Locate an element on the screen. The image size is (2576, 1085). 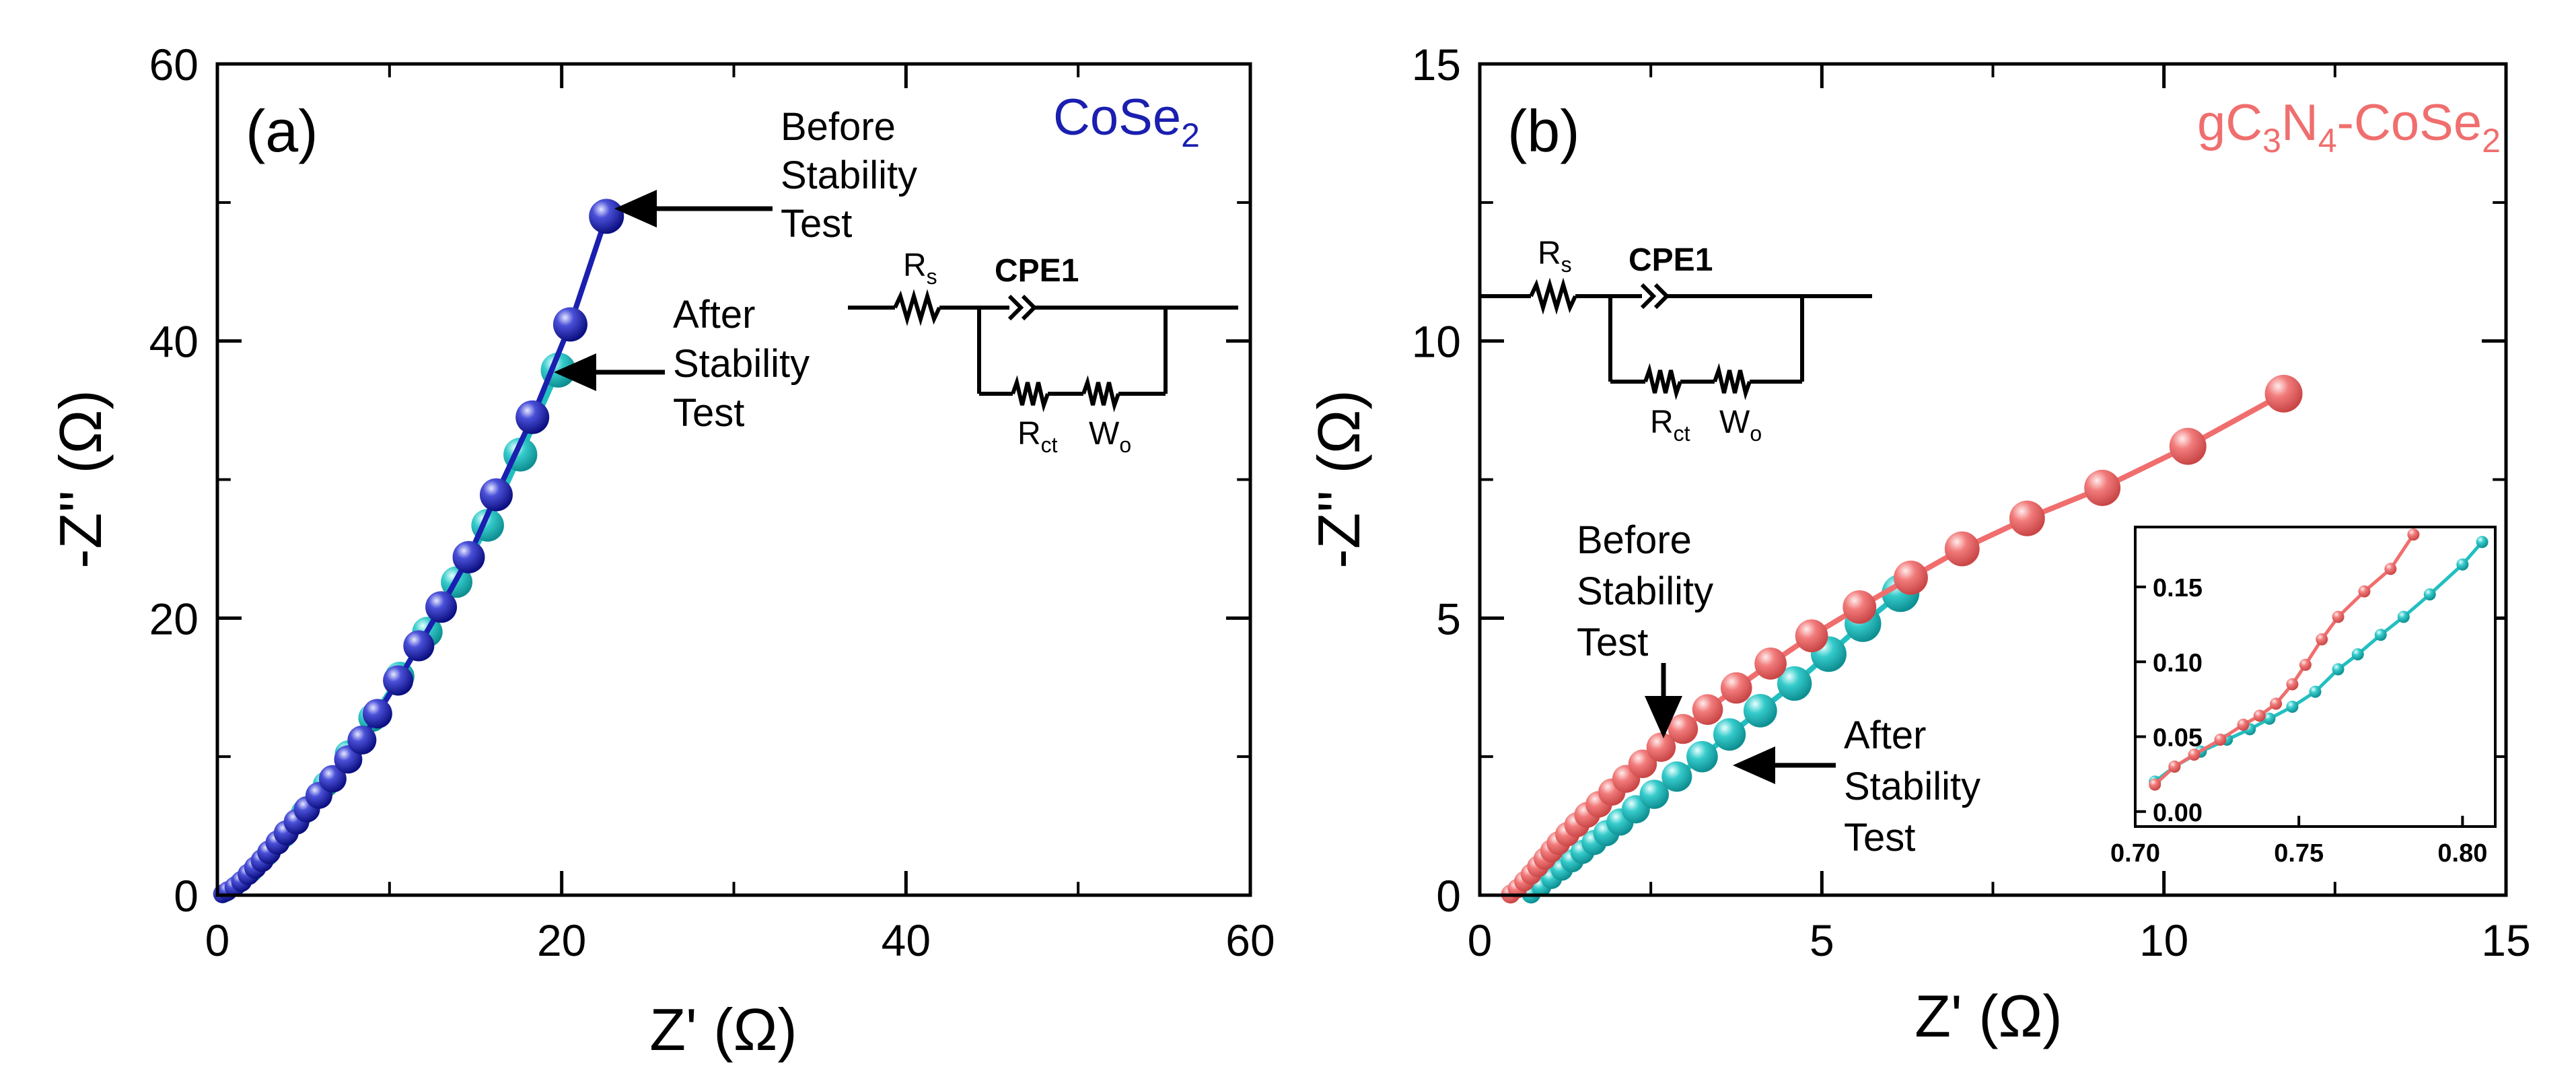
panel-a-ylabel: -Z'' (Ω) is located at coordinates (80, 479).